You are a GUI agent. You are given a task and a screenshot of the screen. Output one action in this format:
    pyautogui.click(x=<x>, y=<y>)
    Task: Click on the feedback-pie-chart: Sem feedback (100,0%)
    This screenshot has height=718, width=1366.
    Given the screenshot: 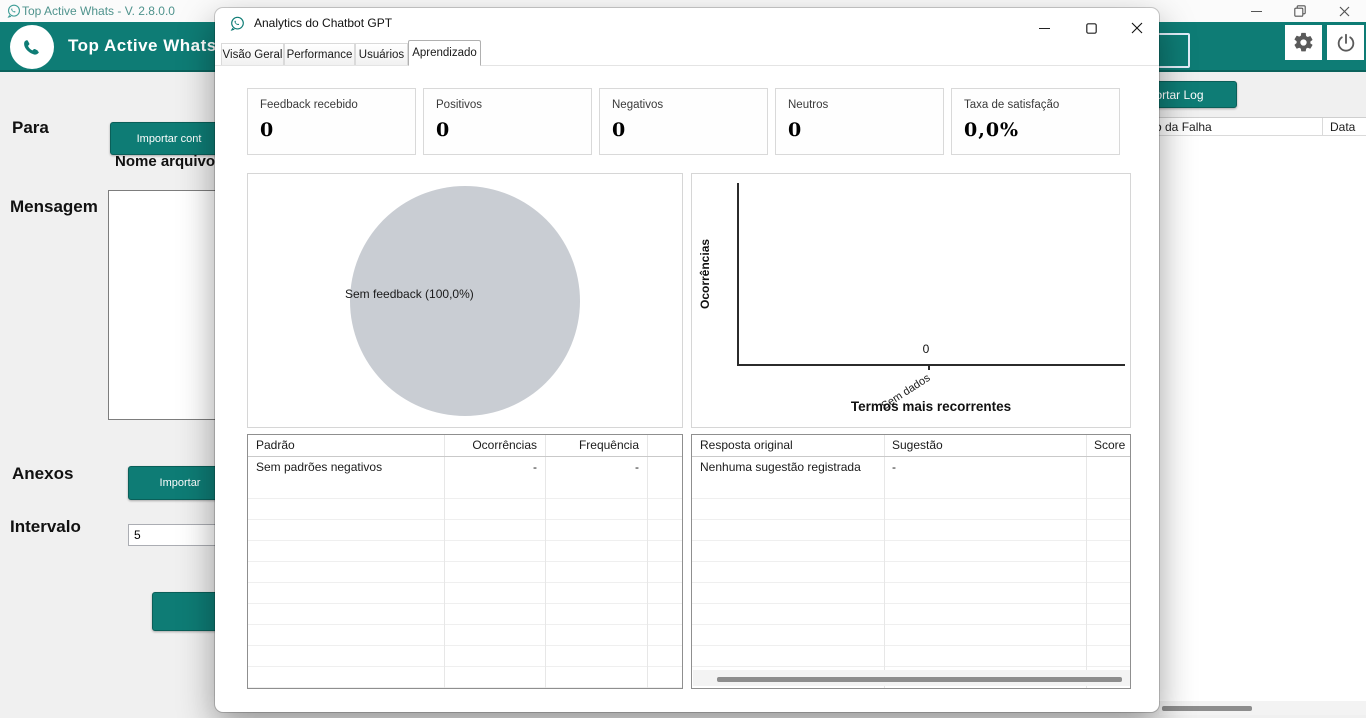 What is the action you would take?
    pyautogui.click(x=465, y=300)
    